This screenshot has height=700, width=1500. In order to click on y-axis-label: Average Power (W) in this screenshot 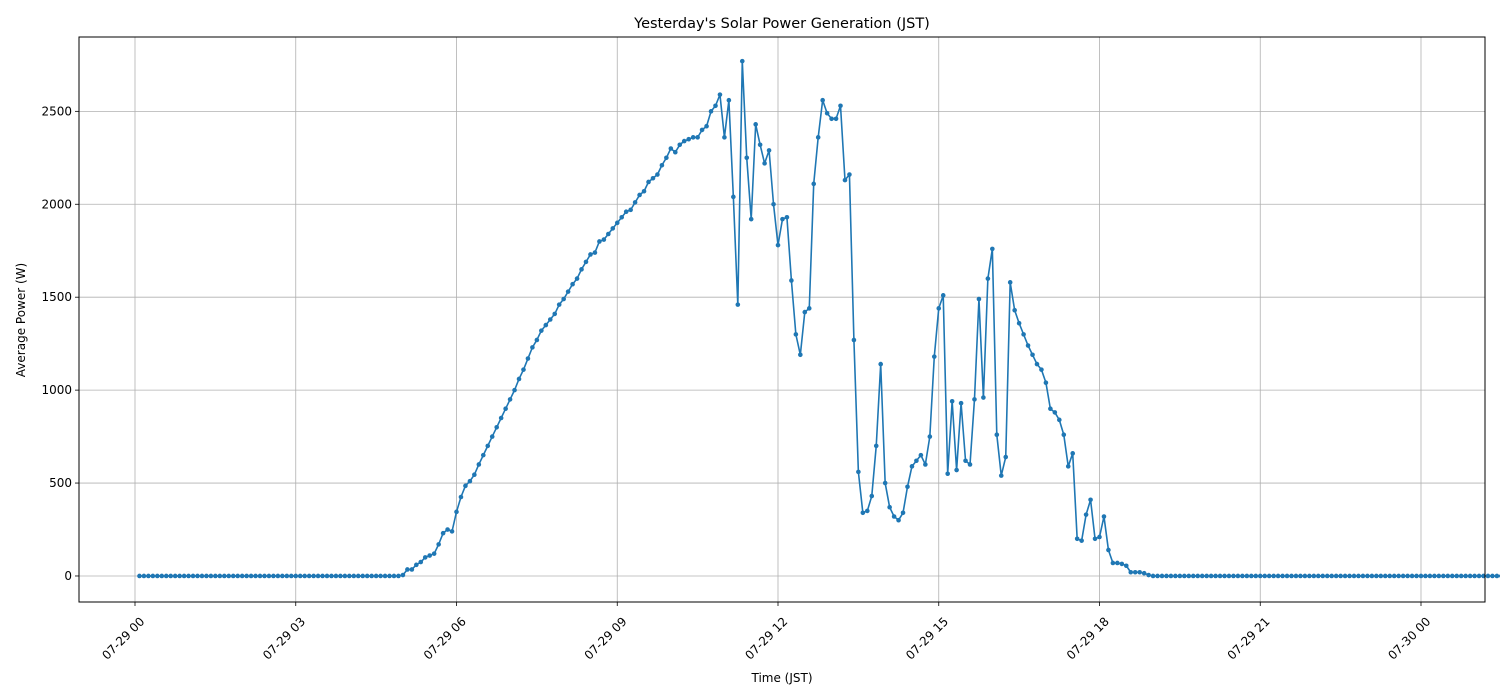, I will do `click(21, 320)`.